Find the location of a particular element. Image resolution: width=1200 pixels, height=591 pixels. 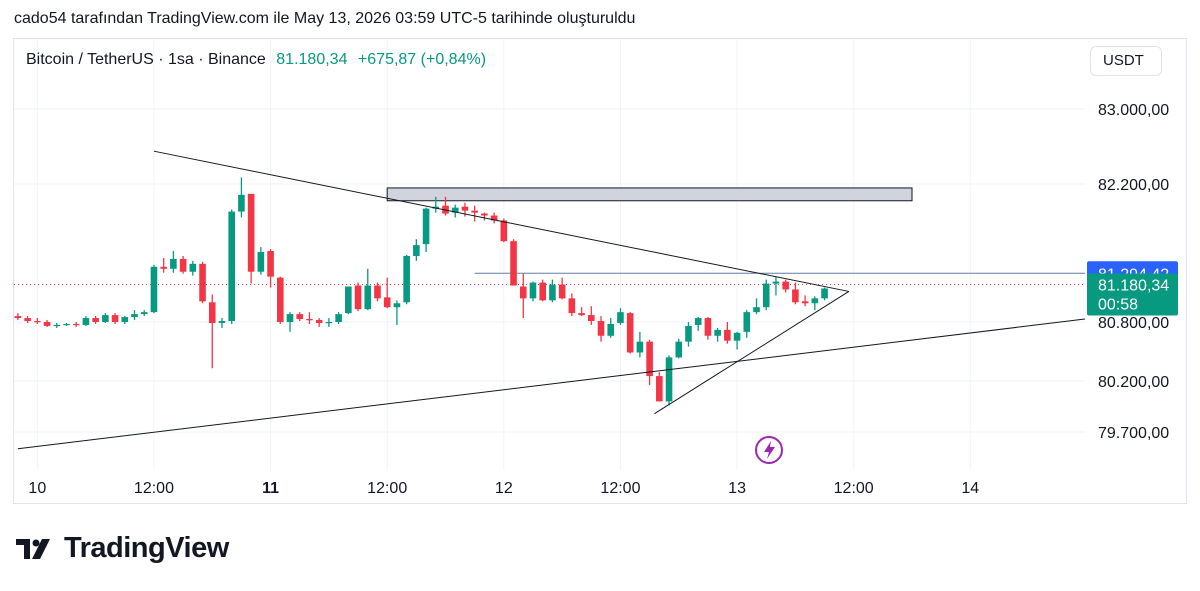

symbol-title: Bitcoin / TetherUS · 1sa · Binance is located at coordinates (146, 59).